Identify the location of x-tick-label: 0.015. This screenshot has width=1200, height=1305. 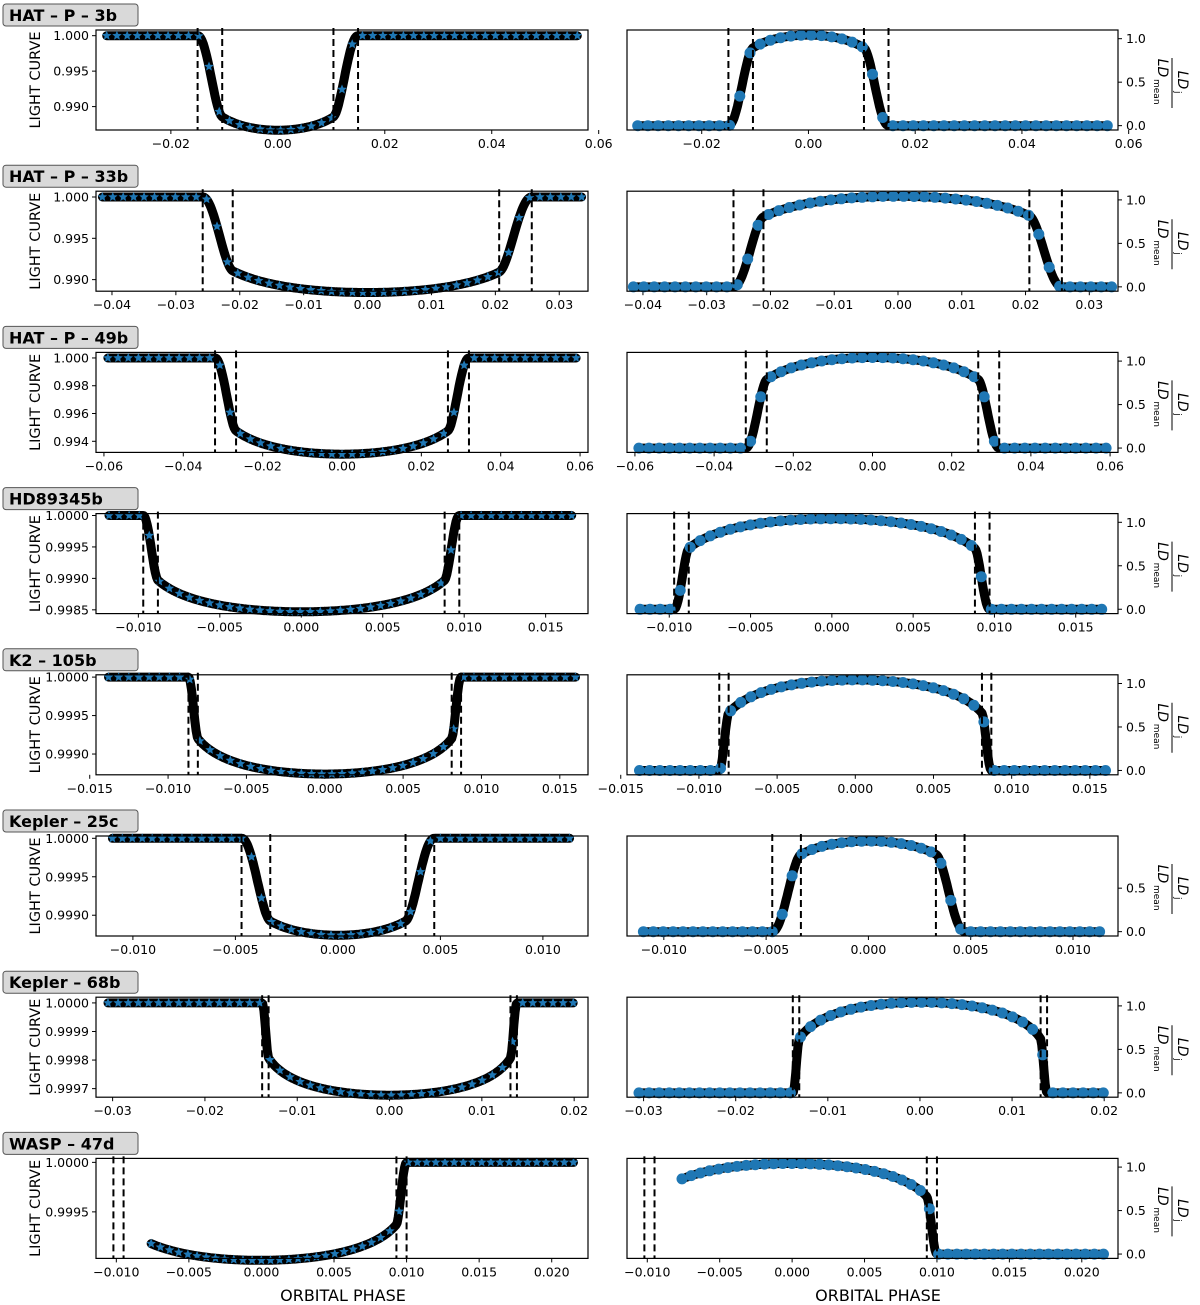
(560, 788).